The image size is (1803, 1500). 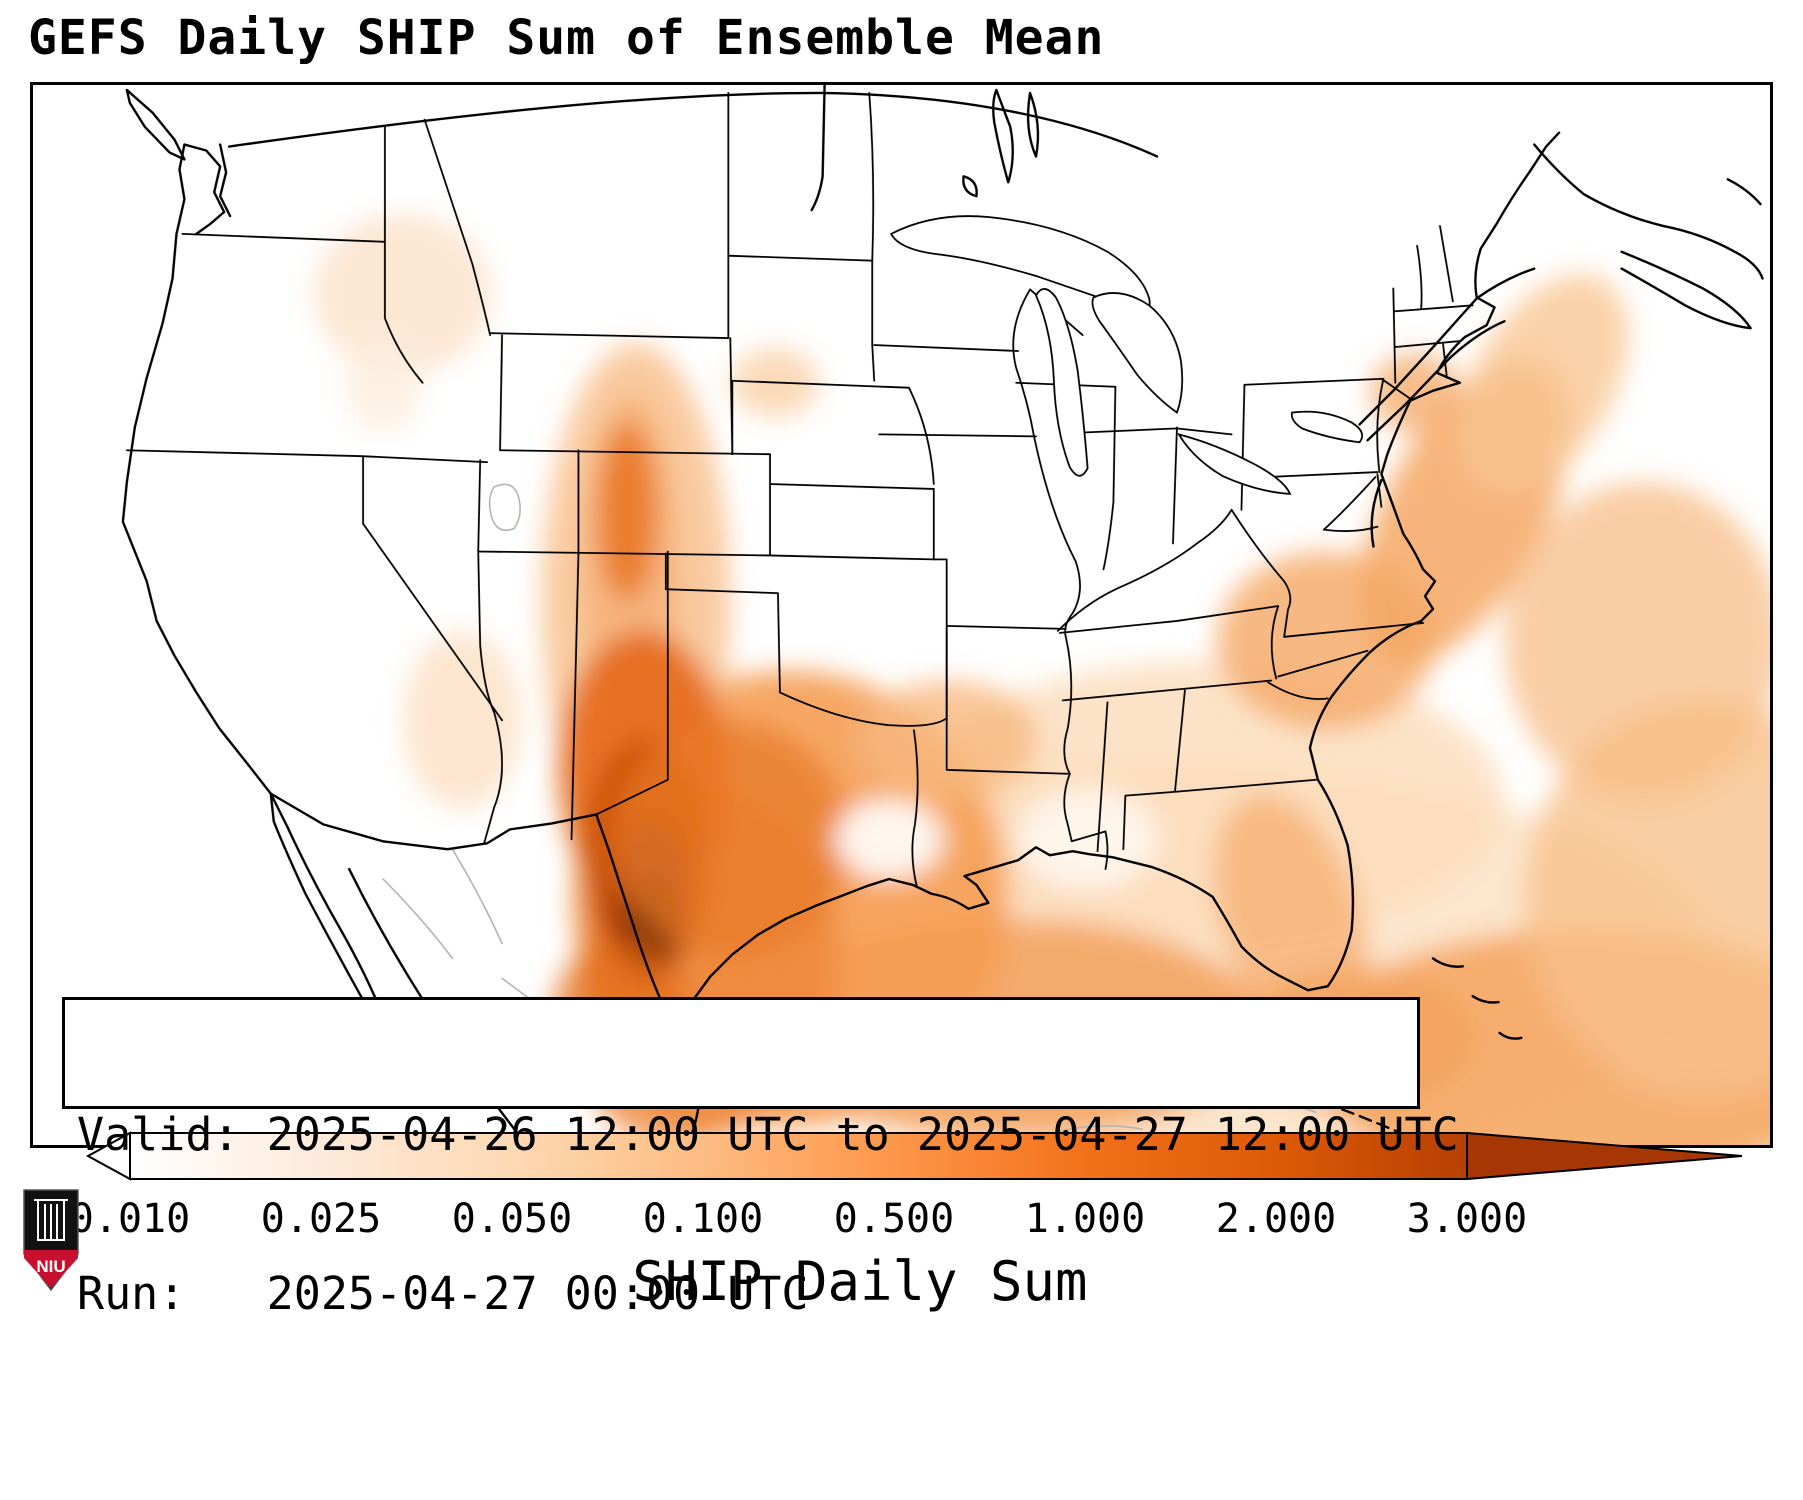 I want to click on canada-border, so click(x=693, y=124).